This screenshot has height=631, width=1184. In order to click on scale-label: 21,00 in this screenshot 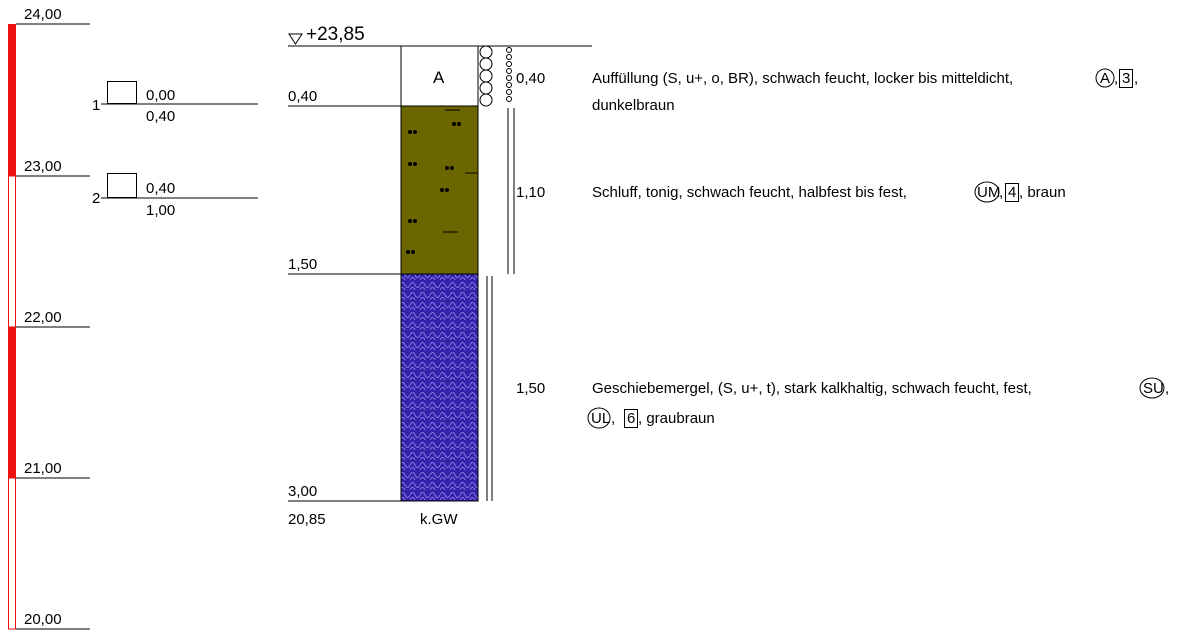, I will do `click(43, 468)`.